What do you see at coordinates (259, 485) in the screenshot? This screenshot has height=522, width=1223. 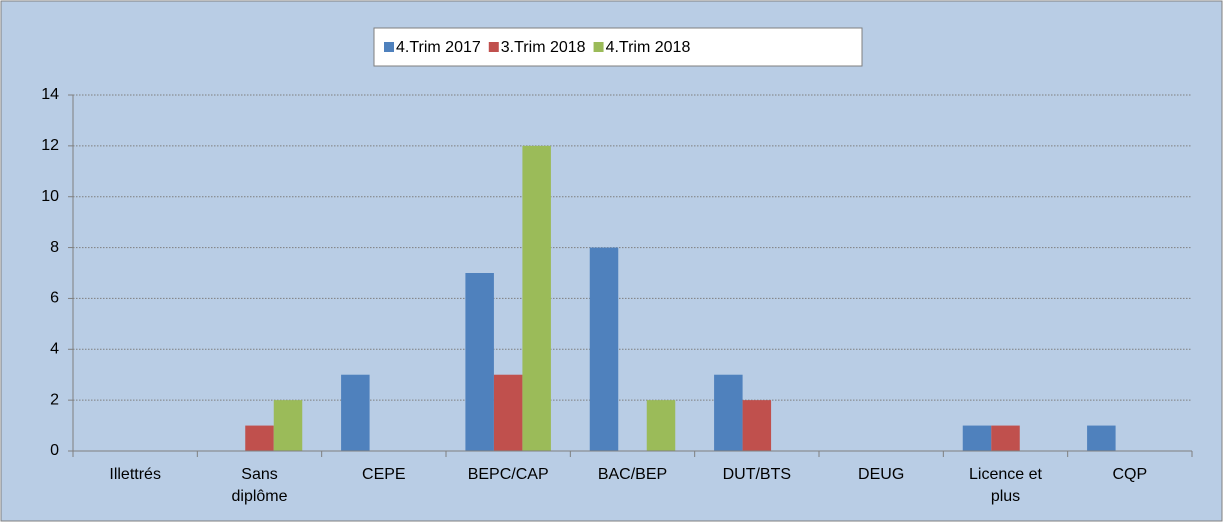 I see `x-tick-label: Sans diplôme` at bounding box center [259, 485].